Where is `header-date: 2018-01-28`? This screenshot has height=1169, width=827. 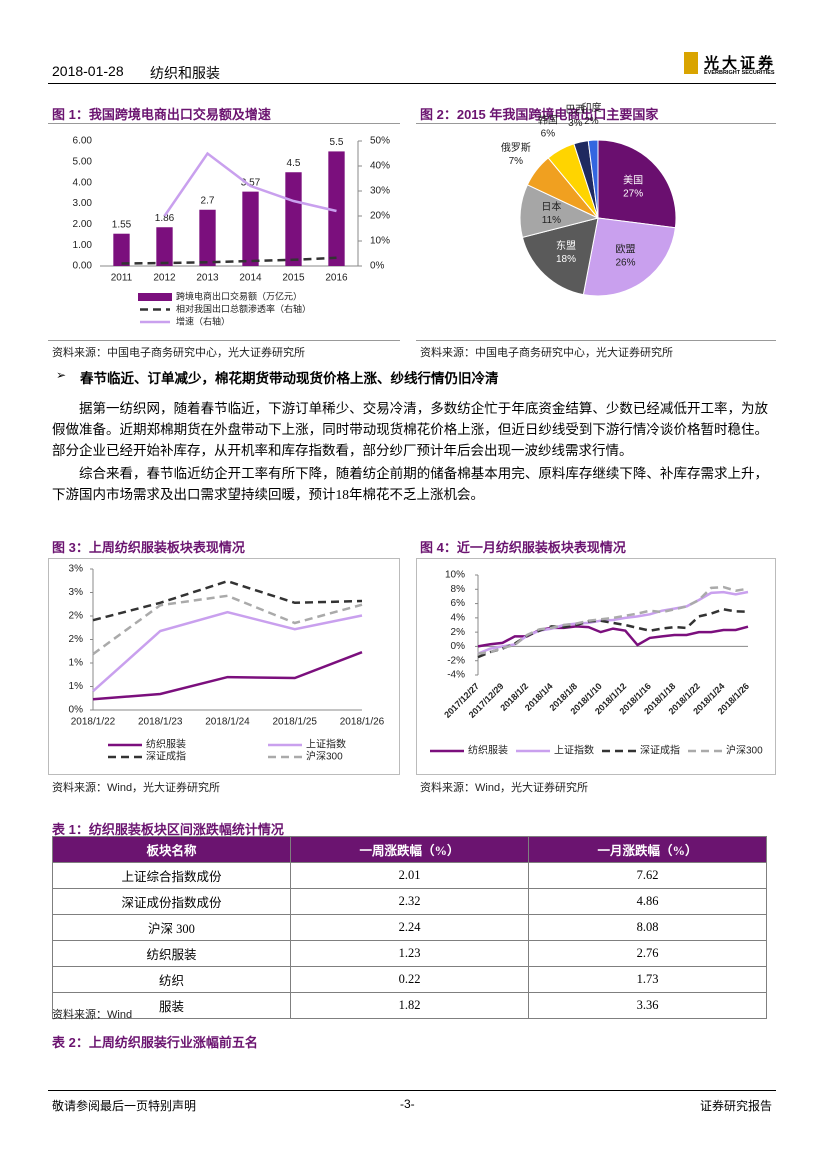
header-date: 2018-01-28 is located at coordinates (88, 71).